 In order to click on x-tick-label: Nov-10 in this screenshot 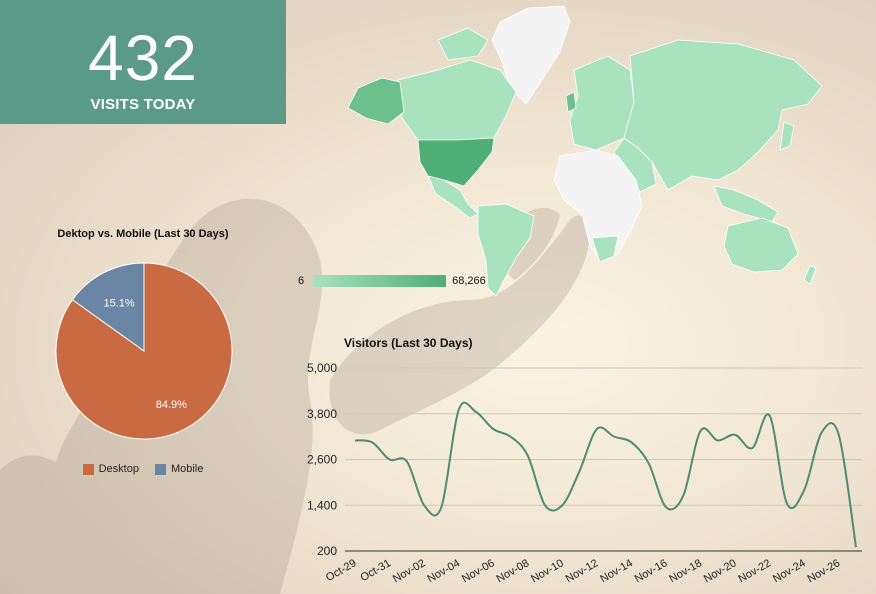, I will do `click(547, 571)`.